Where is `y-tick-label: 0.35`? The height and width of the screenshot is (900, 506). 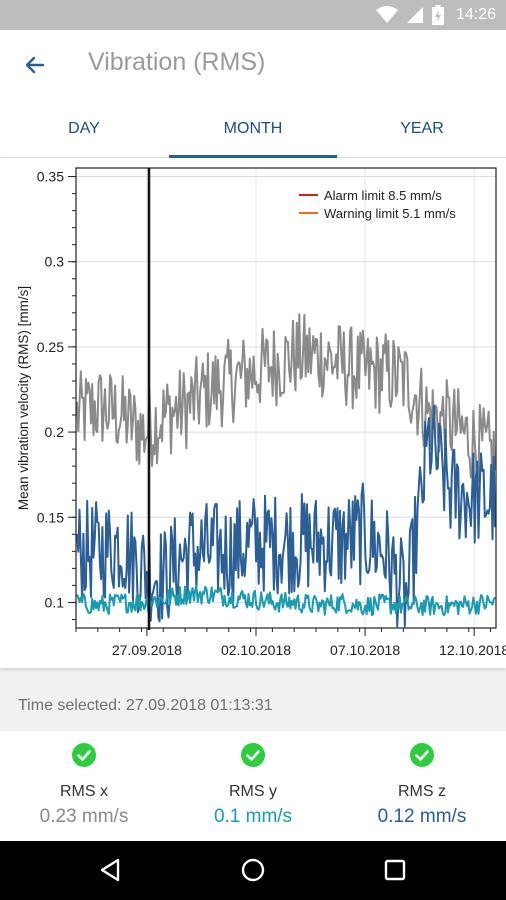 y-tick-label: 0.35 is located at coordinates (50, 177).